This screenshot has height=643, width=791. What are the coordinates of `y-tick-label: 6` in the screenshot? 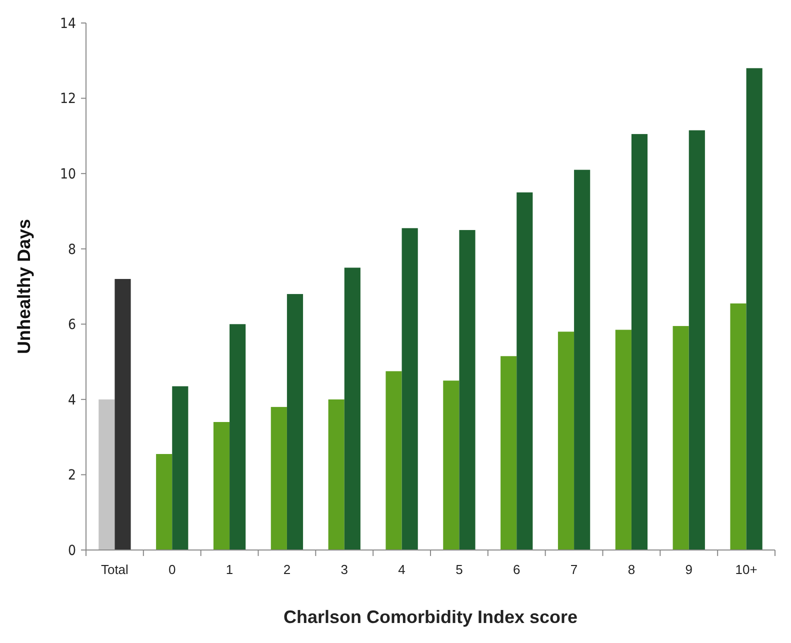 It's located at (72, 325).